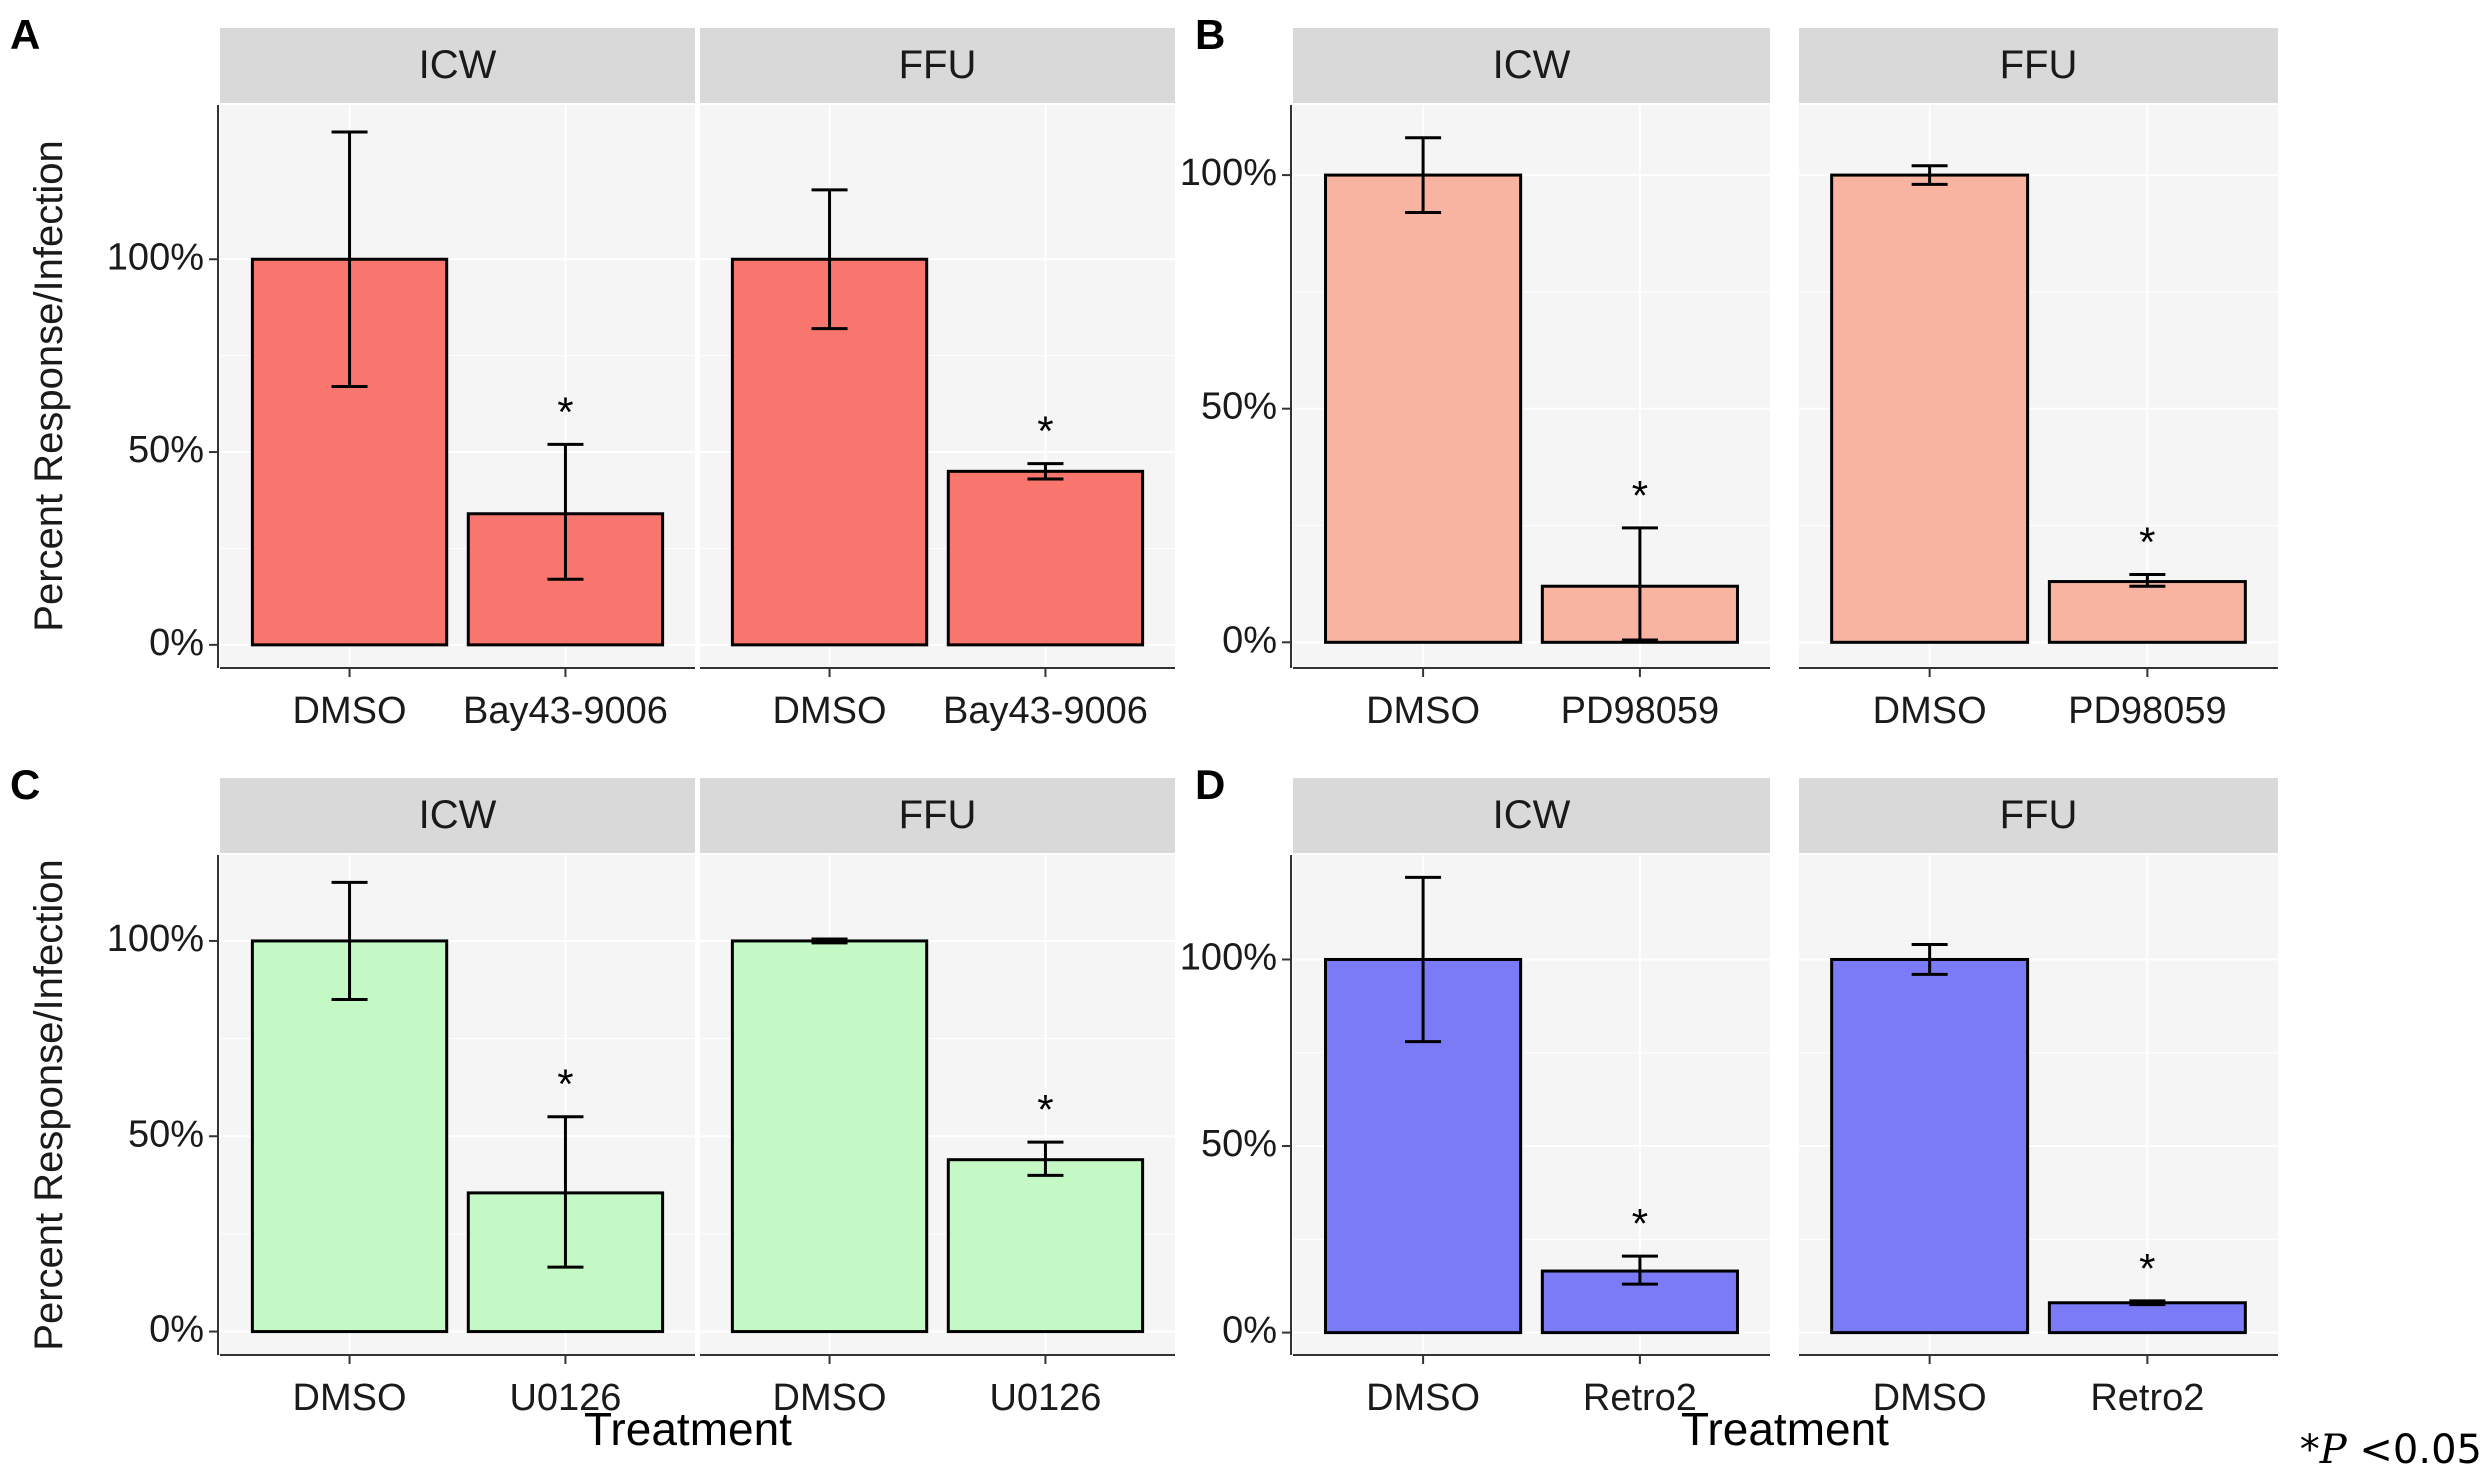 The height and width of the screenshot is (1475, 2490). What do you see at coordinates (937, 1098) in the screenshot?
I see `facet-ffu: FFU DMSO * U0126` at bounding box center [937, 1098].